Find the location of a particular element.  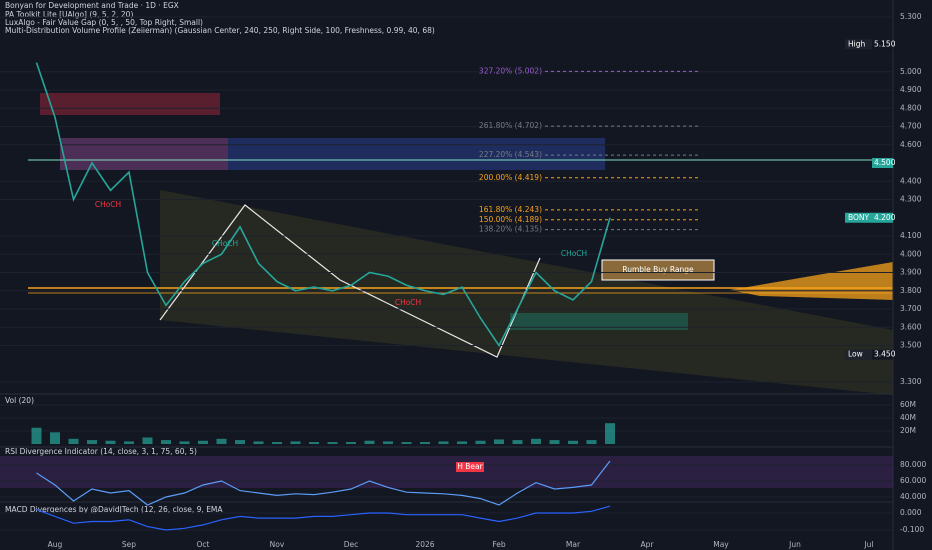

fvg-zone is located at coordinates (144, 154).